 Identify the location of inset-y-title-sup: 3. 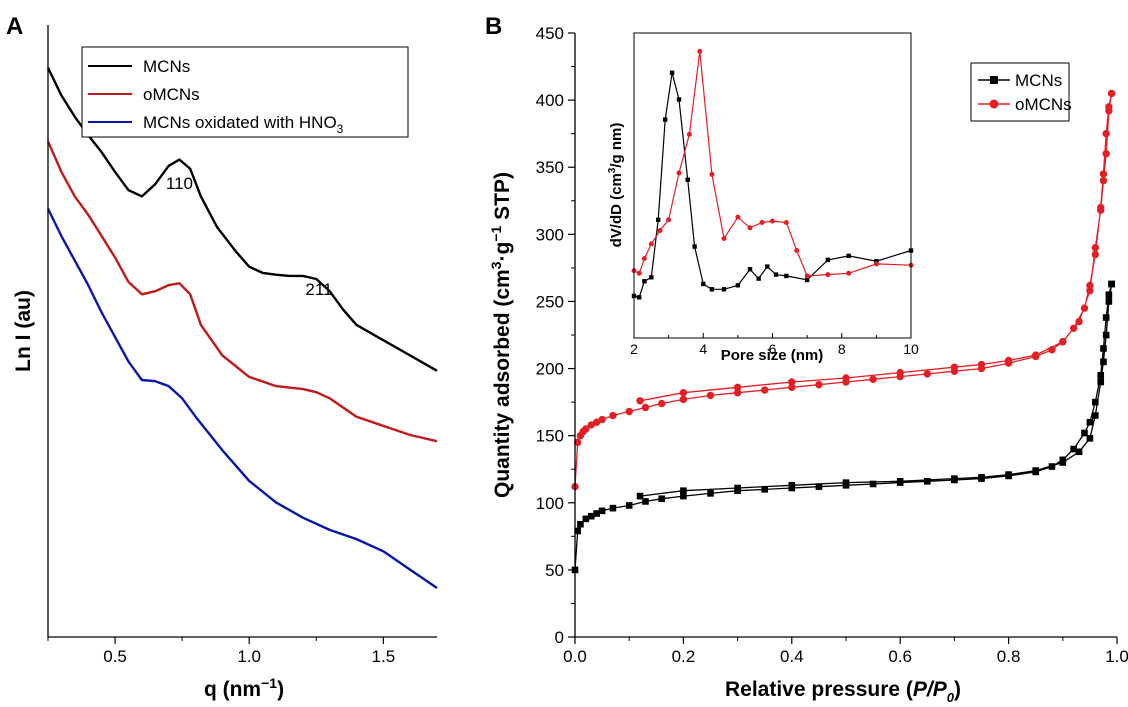
(612, 170).